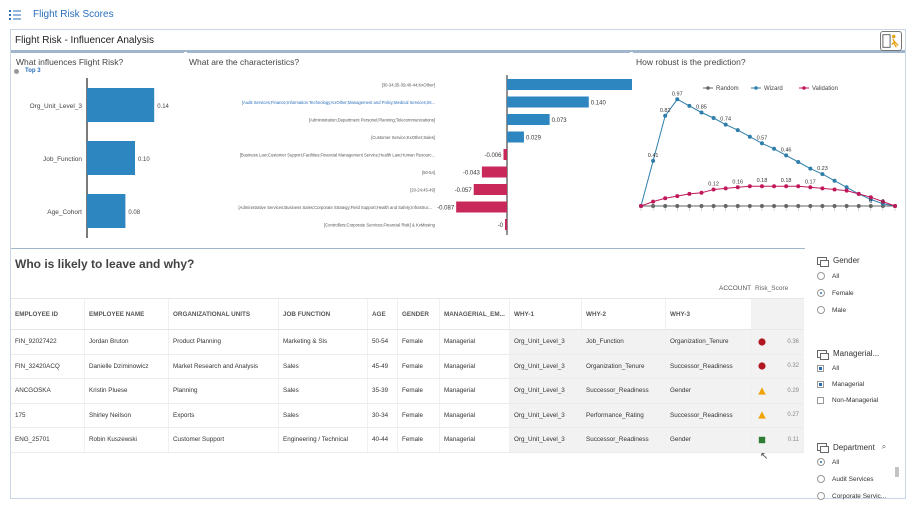 This screenshot has height=505, width=915. What do you see at coordinates (127, 314) in the screenshot?
I see `column-header: EMPLOYEE NAME` at bounding box center [127, 314].